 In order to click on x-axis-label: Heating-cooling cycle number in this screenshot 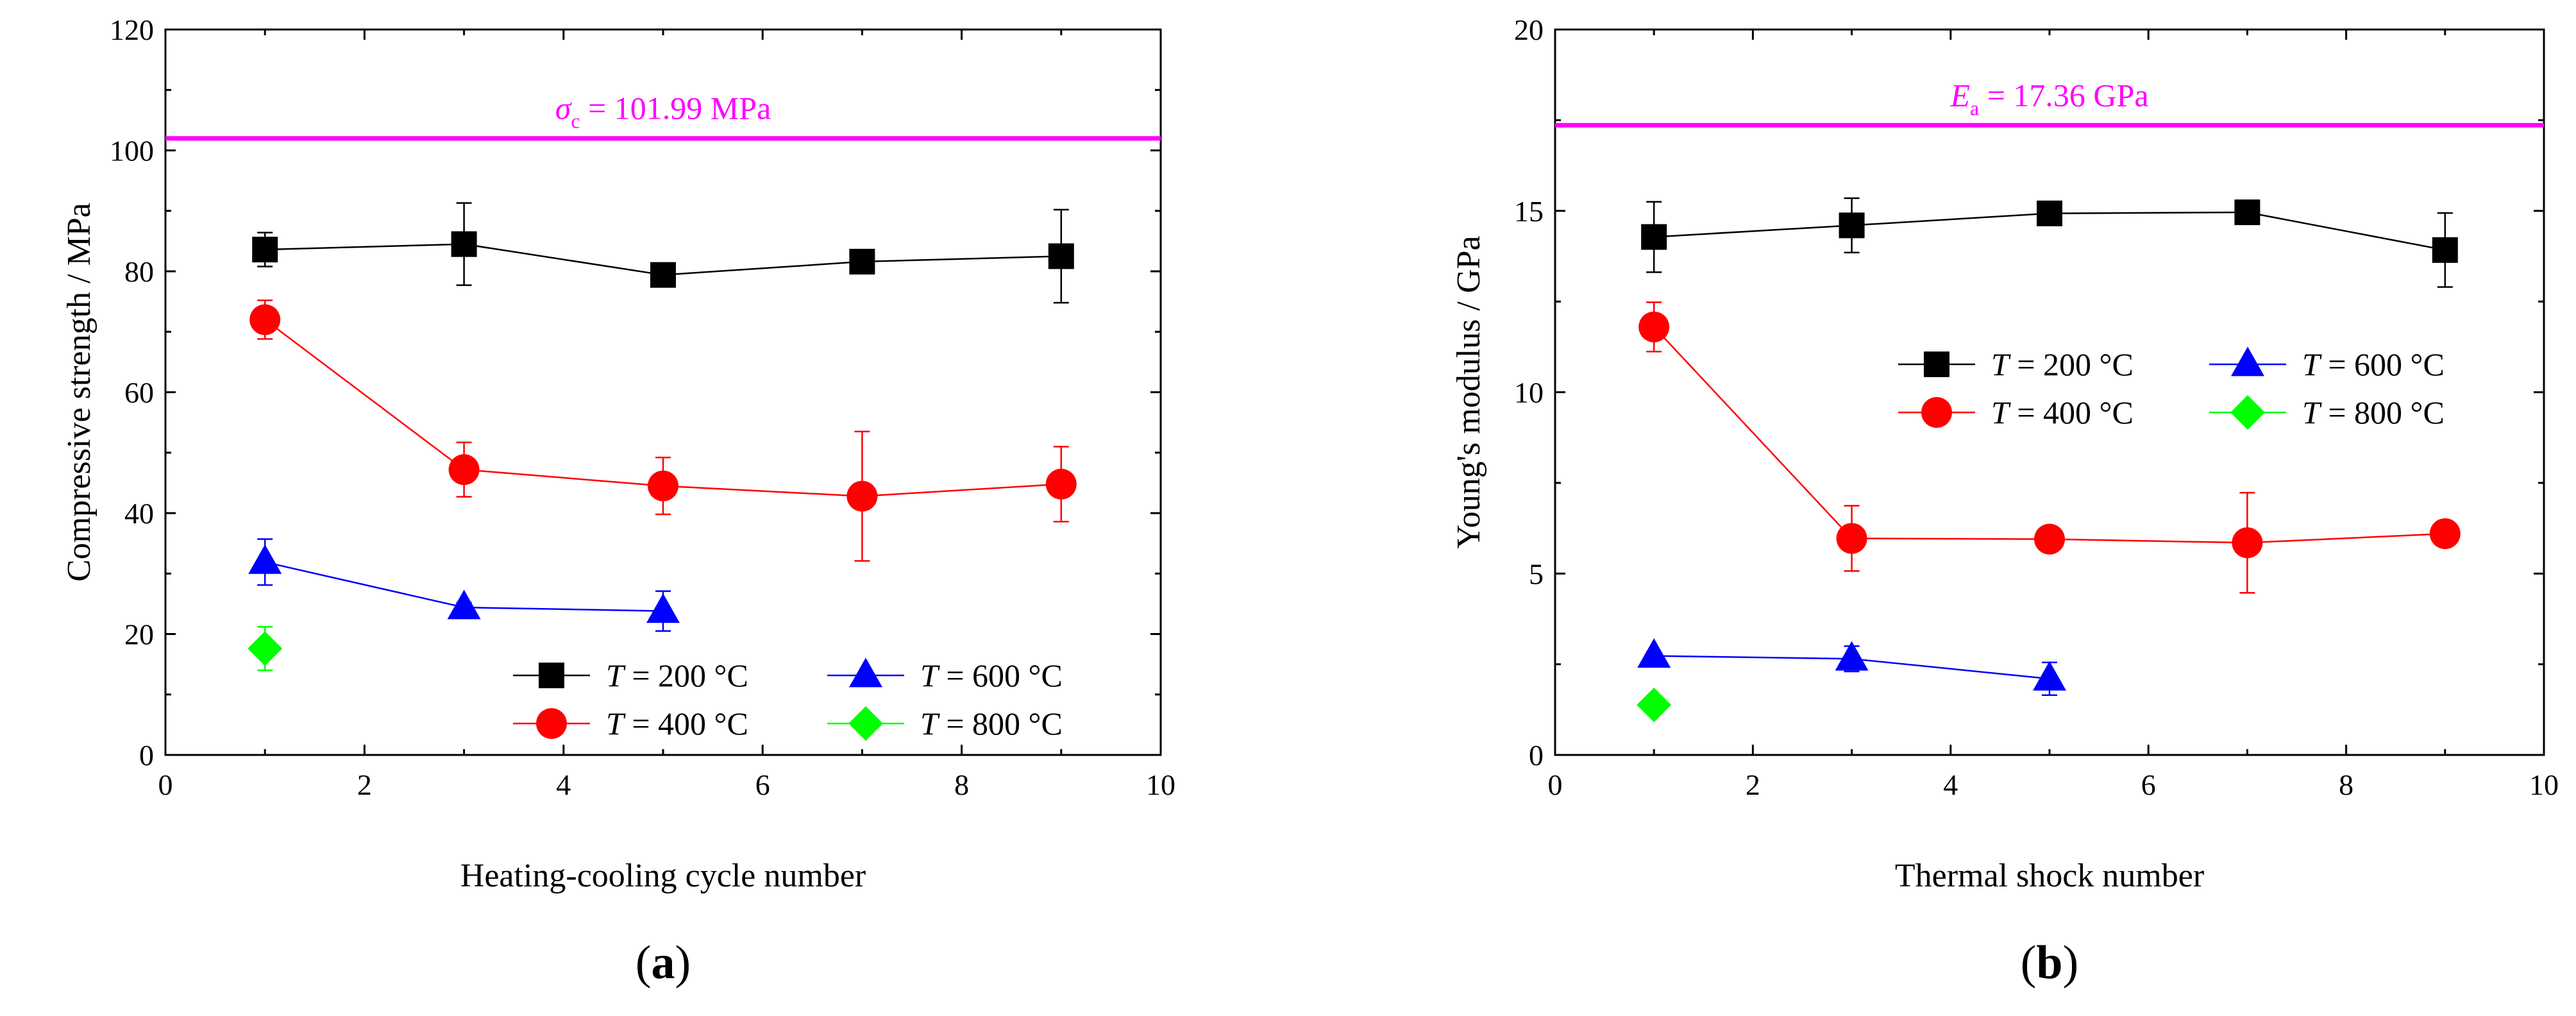, I will do `click(663, 876)`.